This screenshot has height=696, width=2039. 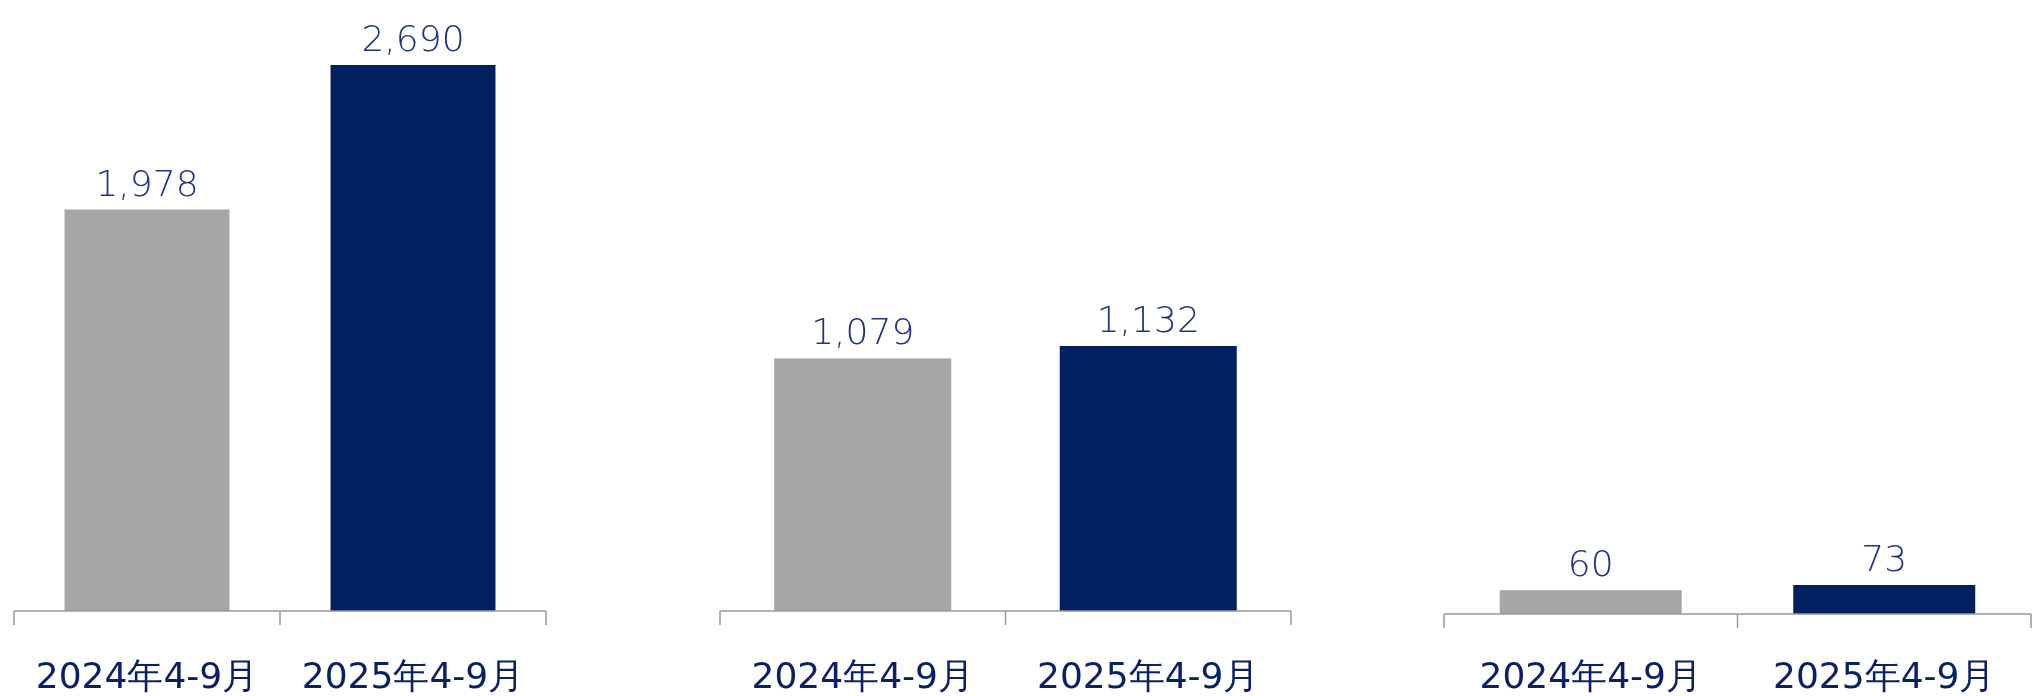 I want to click on data-label: 2,690, so click(x=413, y=38).